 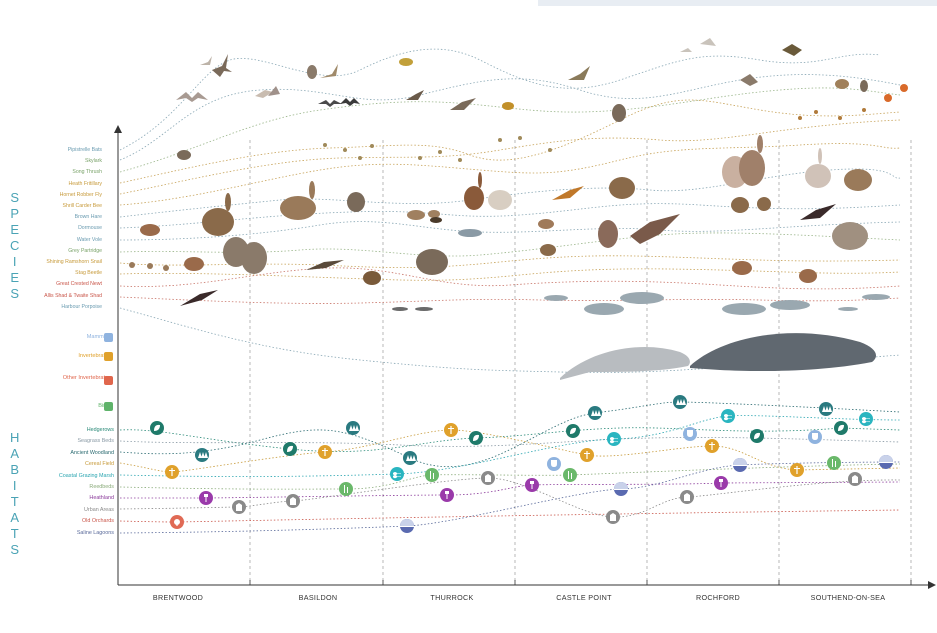 I want to click on species-label: Hornet Robber Fly, so click(x=80, y=194).